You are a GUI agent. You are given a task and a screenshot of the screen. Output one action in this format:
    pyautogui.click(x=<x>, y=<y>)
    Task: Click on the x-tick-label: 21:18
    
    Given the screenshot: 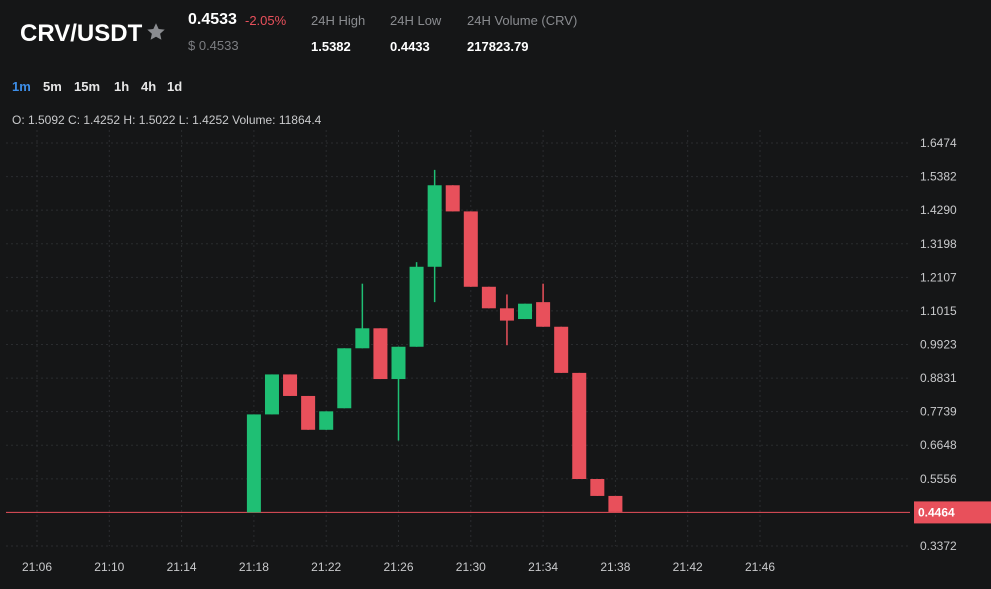 What is the action you would take?
    pyautogui.click(x=254, y=567)
    